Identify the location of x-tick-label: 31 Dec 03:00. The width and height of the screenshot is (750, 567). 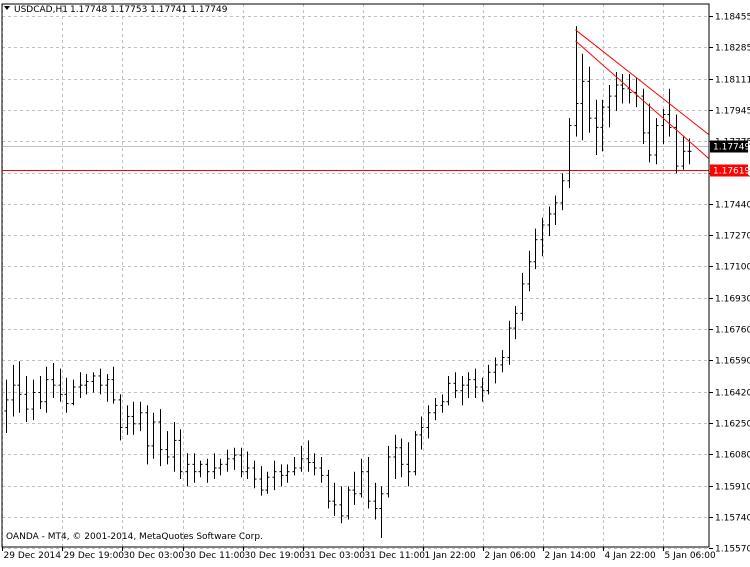
(335, 556).